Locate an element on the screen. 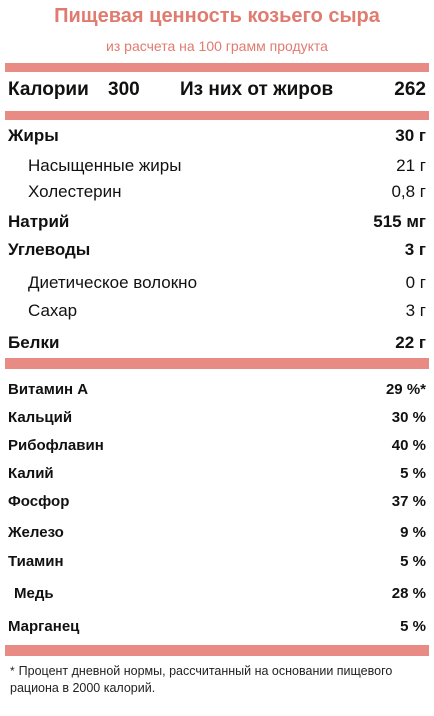  nutrient-label: Диетическое волокно is located at coordinates (113, 282).